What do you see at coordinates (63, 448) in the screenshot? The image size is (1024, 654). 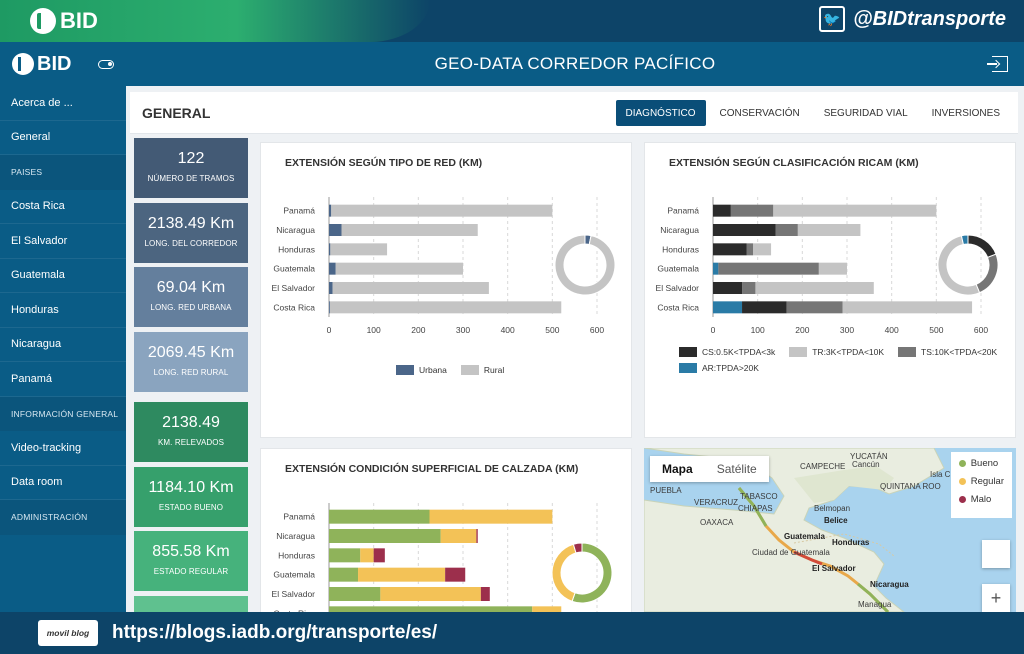 I see `sidebar-item-video-tracking: Video-tracking` at bounding box center [63, 448].